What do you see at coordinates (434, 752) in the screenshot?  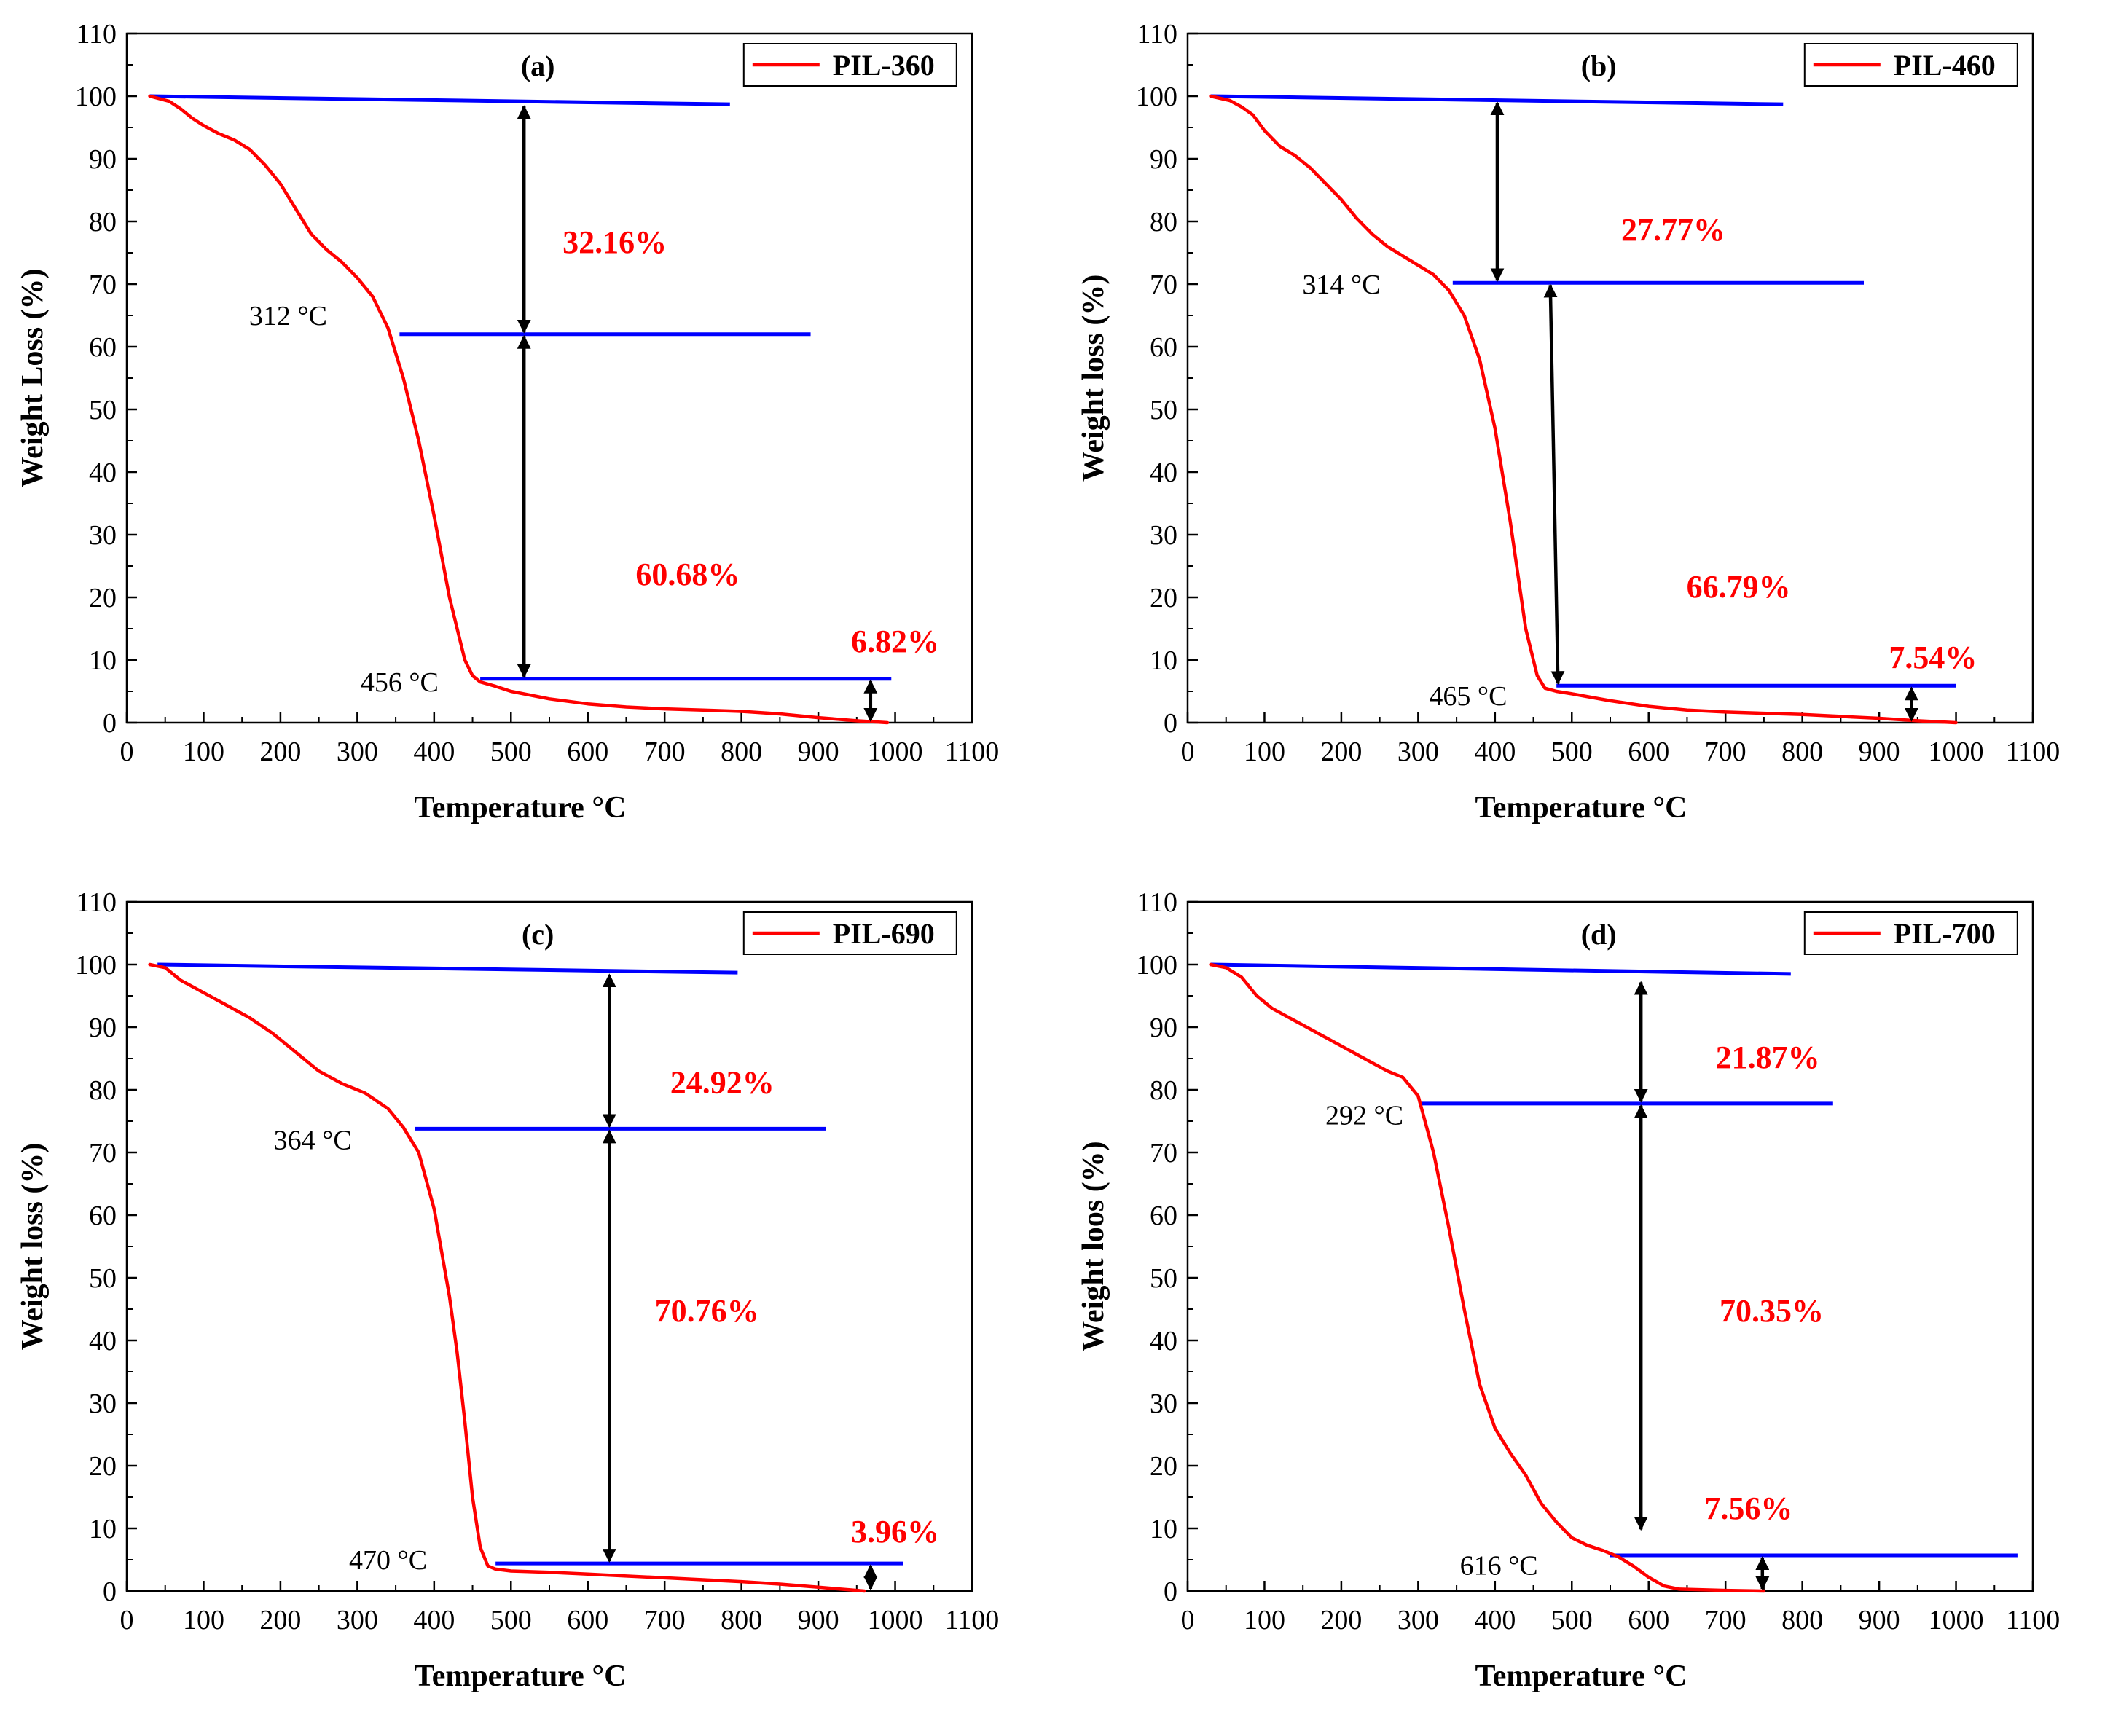 I see `x-tick-label: 400` at bounding box center [434, 752].